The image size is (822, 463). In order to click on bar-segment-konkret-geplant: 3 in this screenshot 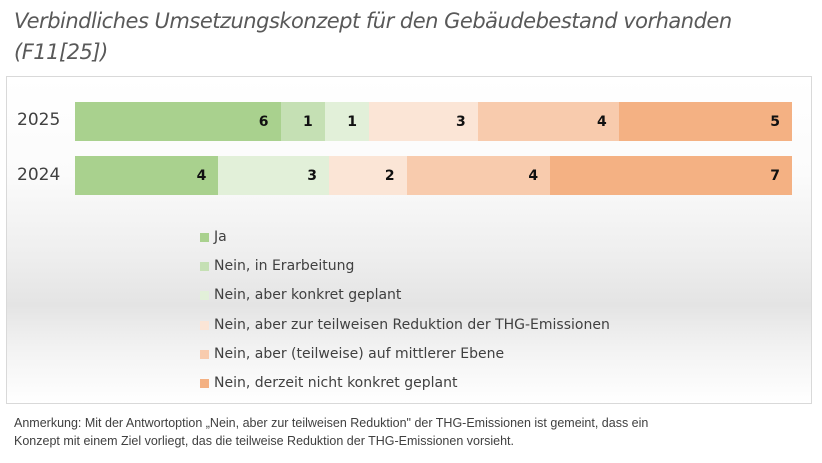, I will do `click(273, 175)`.